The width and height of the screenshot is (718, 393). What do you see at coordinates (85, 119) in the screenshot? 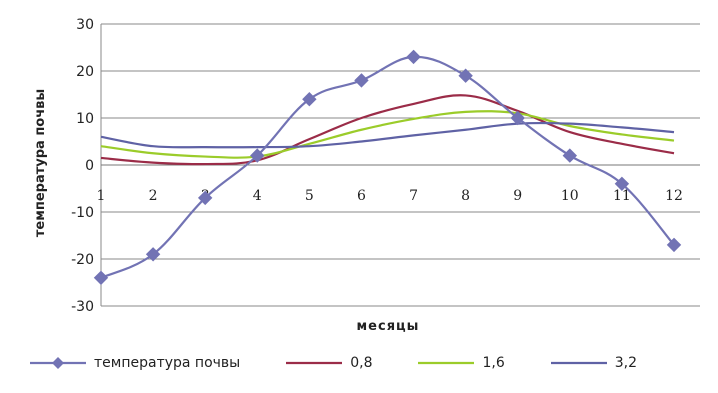
I see `y-tick-label: 10` at bounding box center [85, 119].